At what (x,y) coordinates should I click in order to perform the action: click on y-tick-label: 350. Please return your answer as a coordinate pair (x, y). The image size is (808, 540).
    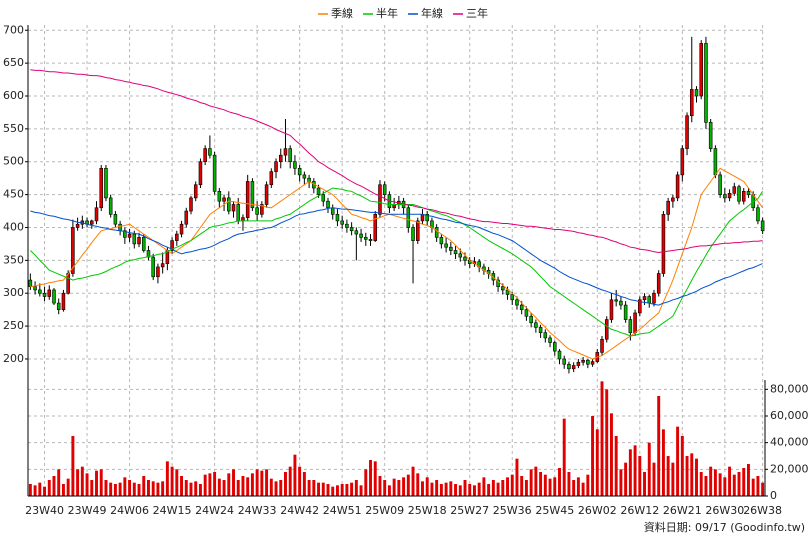
    Looking at the image, I should click on (13, 259).